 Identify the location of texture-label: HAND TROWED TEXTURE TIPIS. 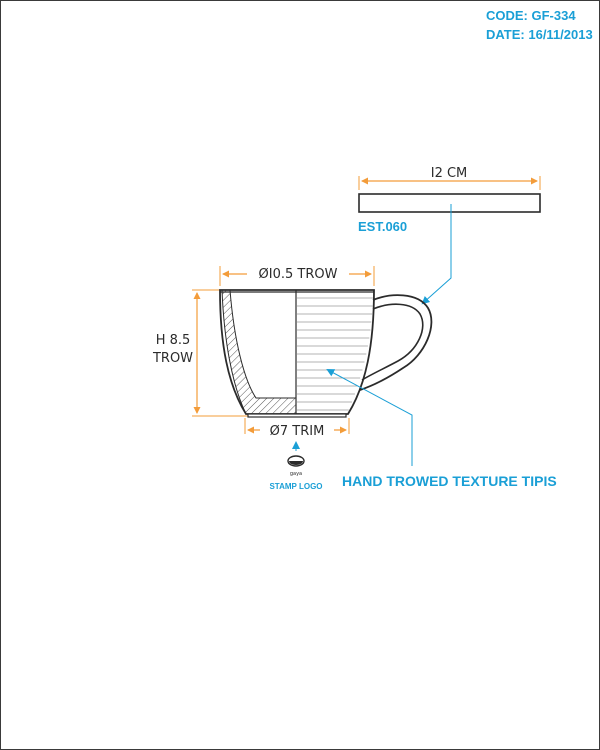
(449, 481).